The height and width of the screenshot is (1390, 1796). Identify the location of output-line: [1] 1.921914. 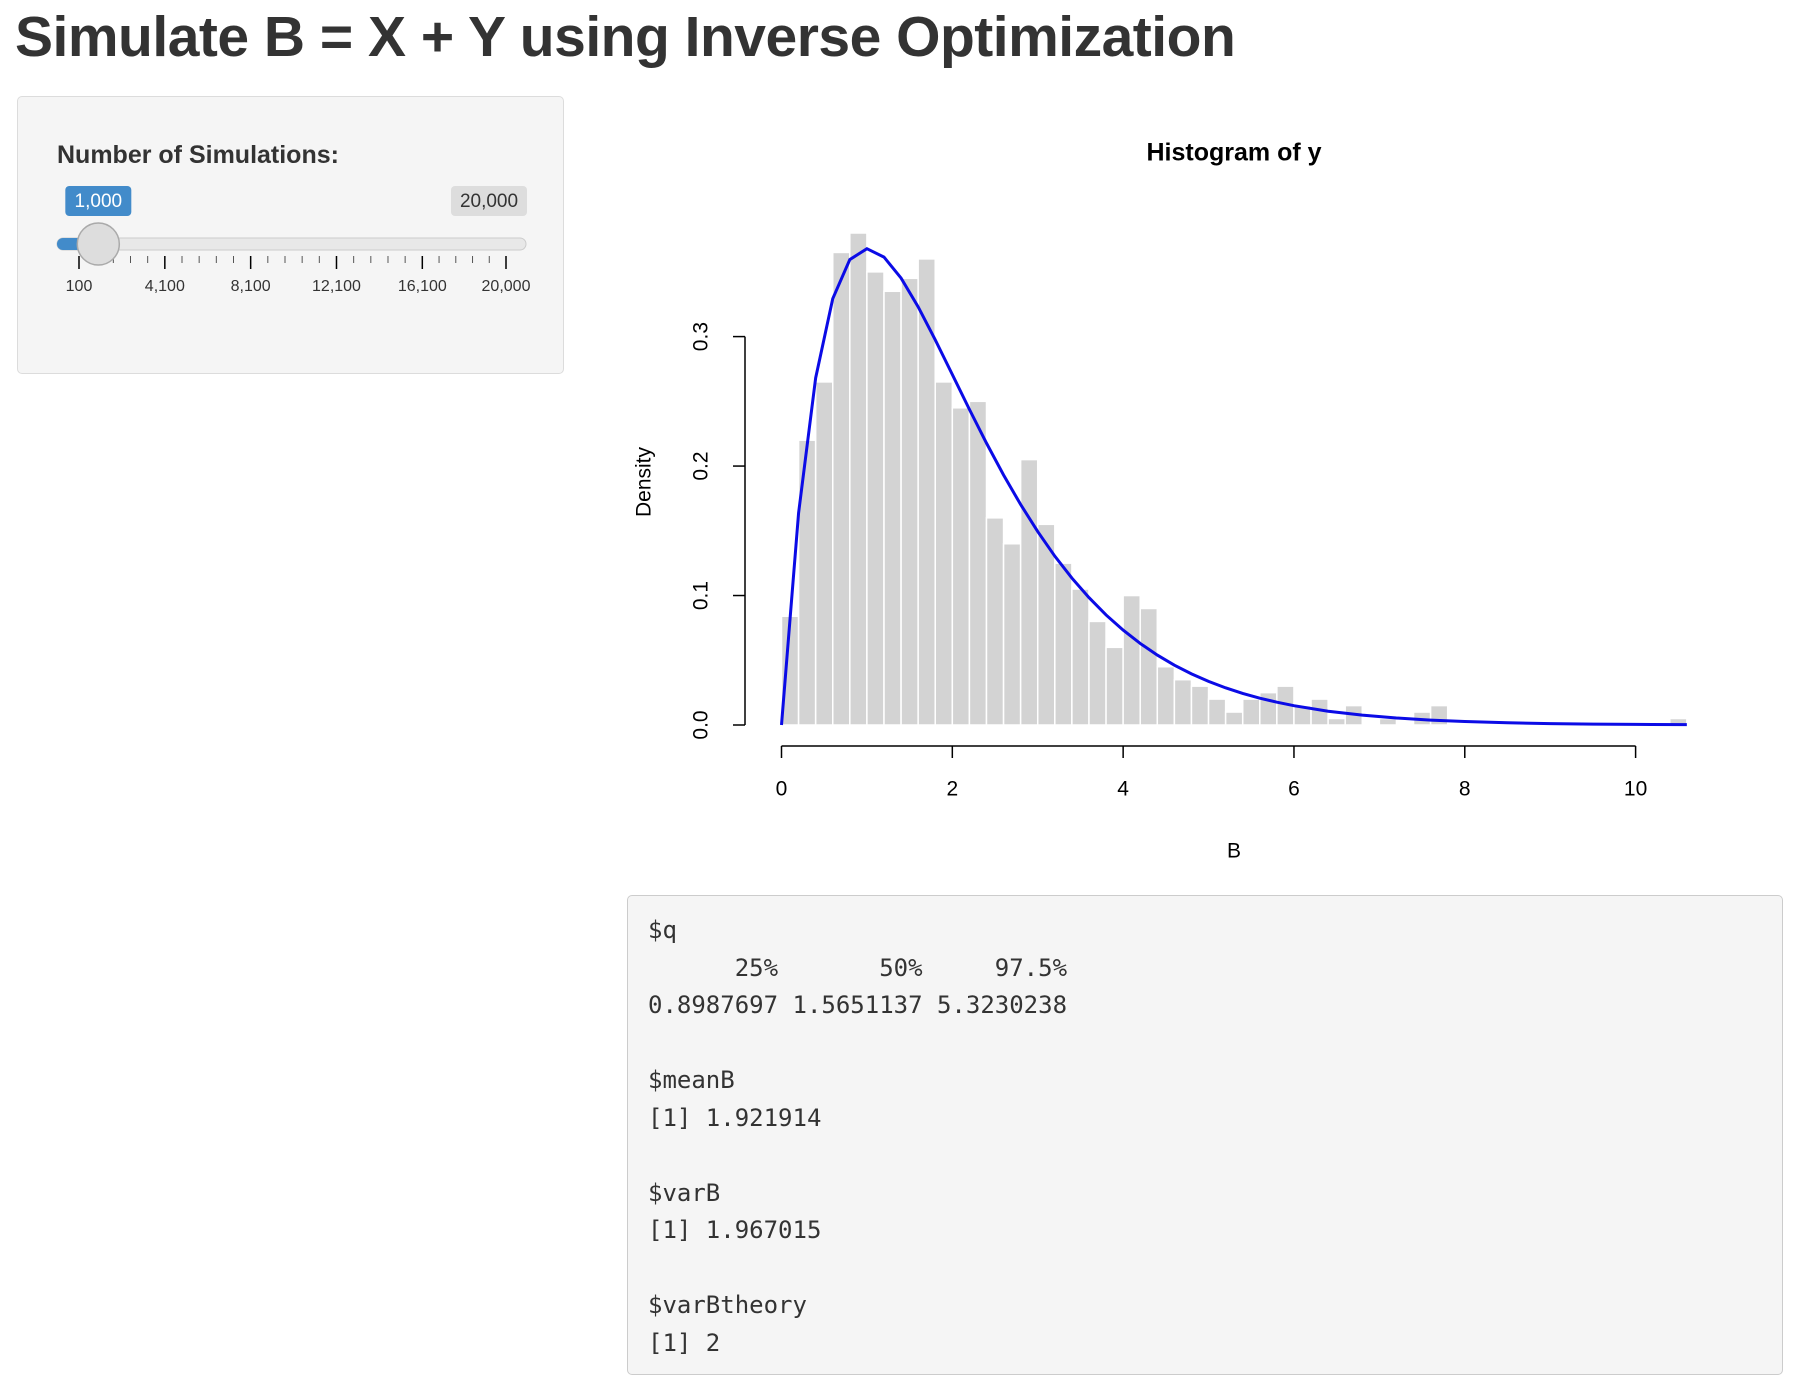
(735, 1117).